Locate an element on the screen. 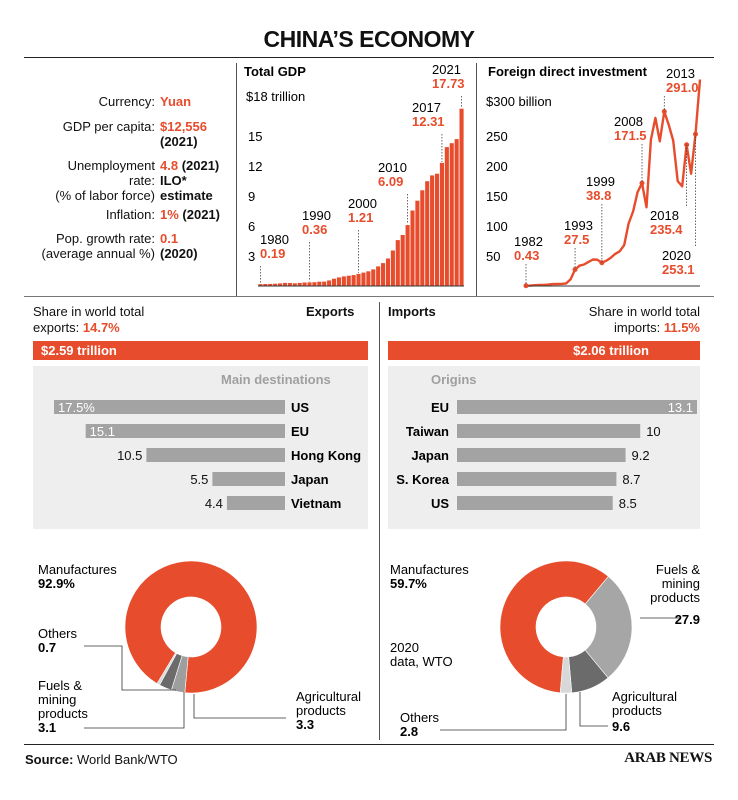 This screenshot has width=738, height=800. fdi-year-label: 1999 is located at coordinates (600, 181).